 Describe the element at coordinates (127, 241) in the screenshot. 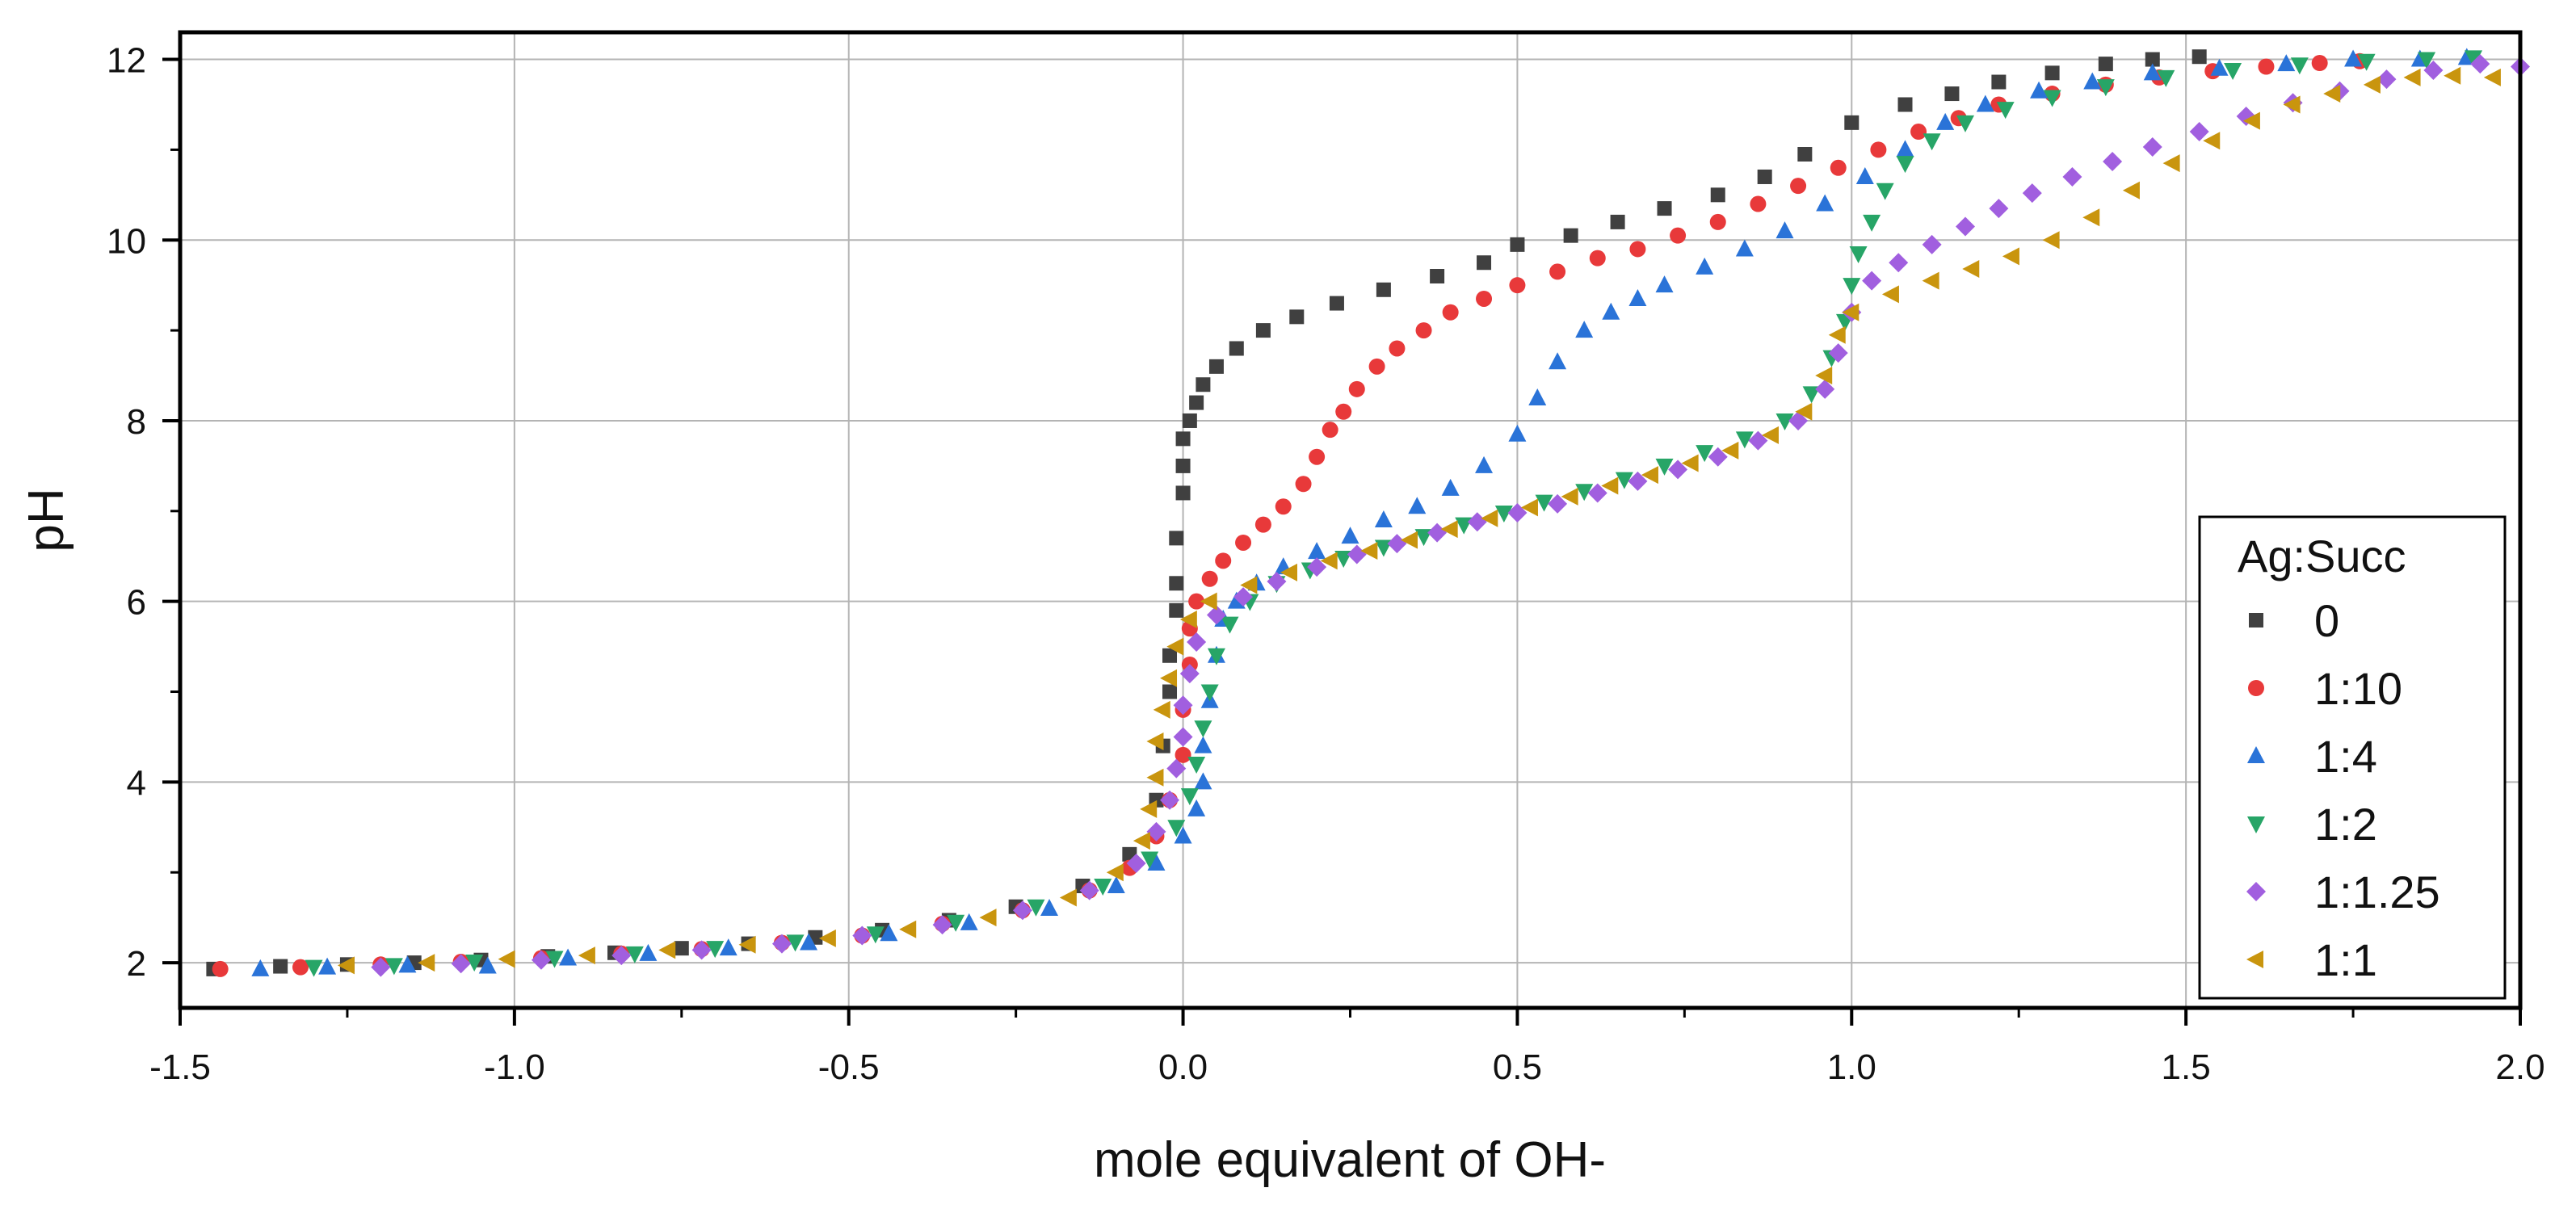

I see `y-tick-label: 10` at that location.